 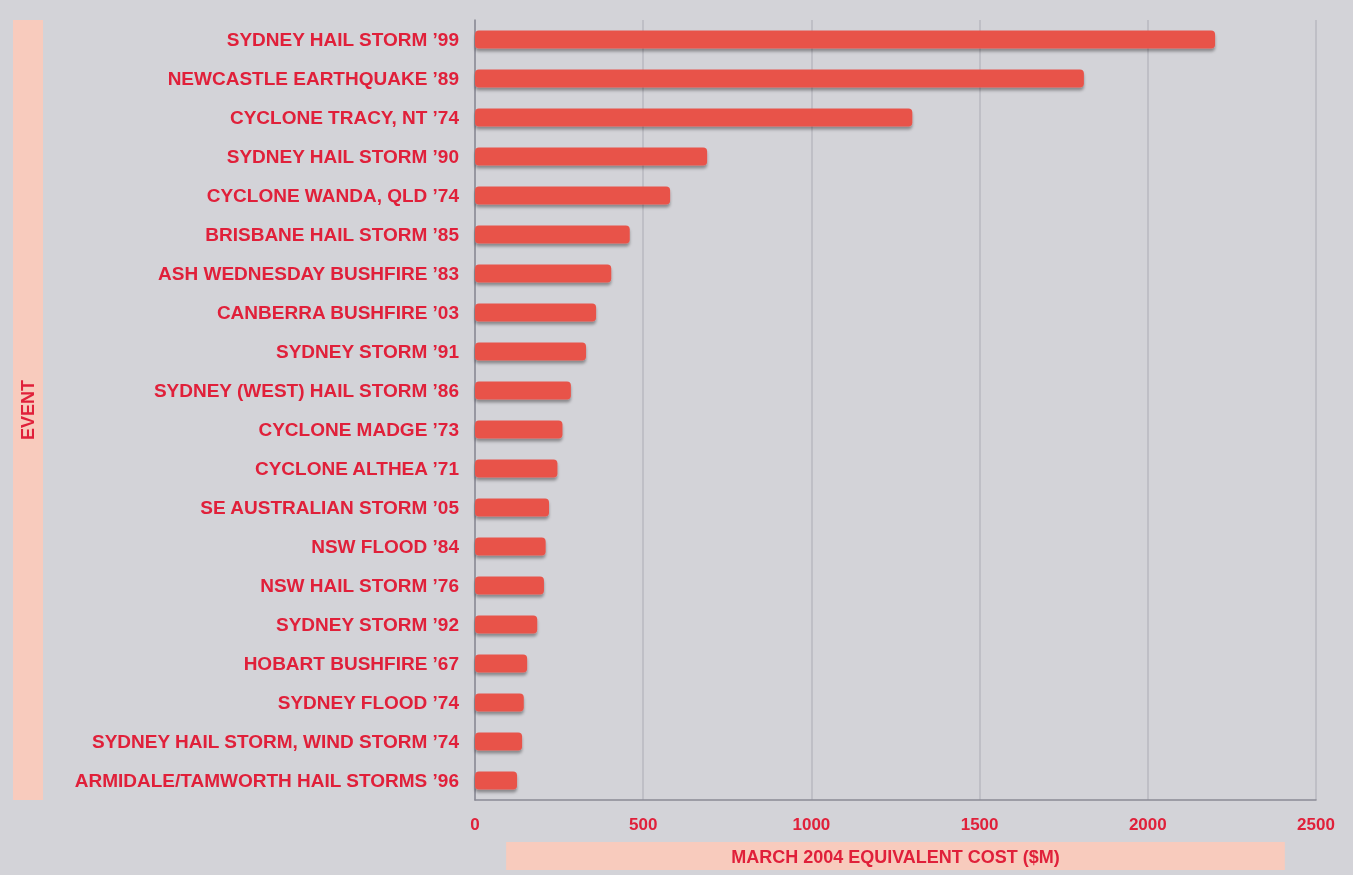 I want to click on y-tick-label: NSW HAIL STORM ’76, so click(x=359, y=585).